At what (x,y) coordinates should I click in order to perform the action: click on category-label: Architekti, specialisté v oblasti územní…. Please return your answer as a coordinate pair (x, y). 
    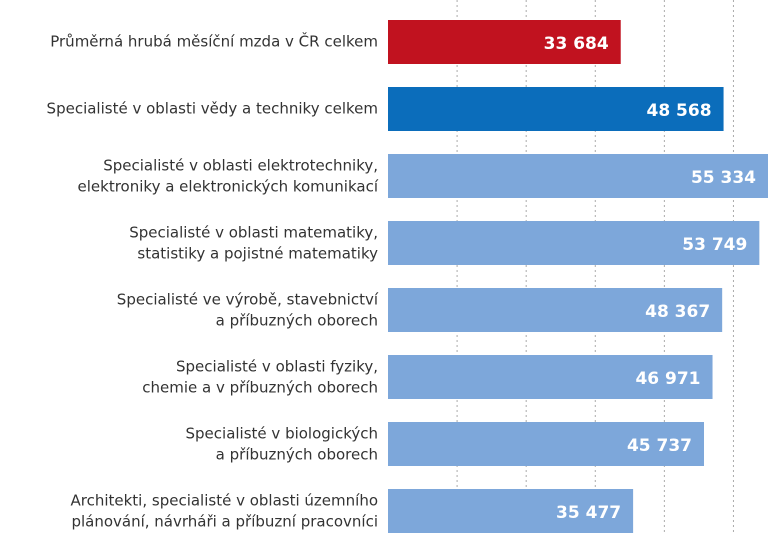
    Looking at the image, I should click on (224, 510).